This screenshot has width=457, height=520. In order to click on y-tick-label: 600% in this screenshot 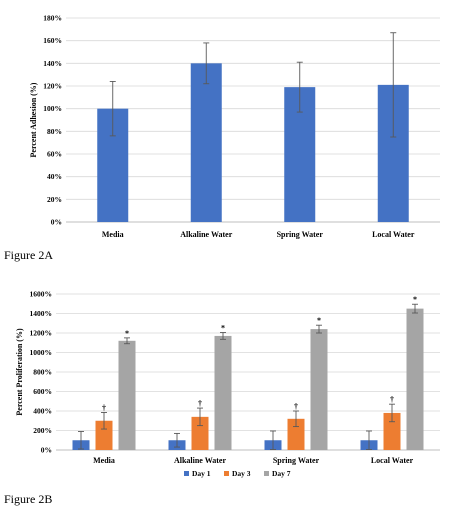, I will do `click(42, 391)`.